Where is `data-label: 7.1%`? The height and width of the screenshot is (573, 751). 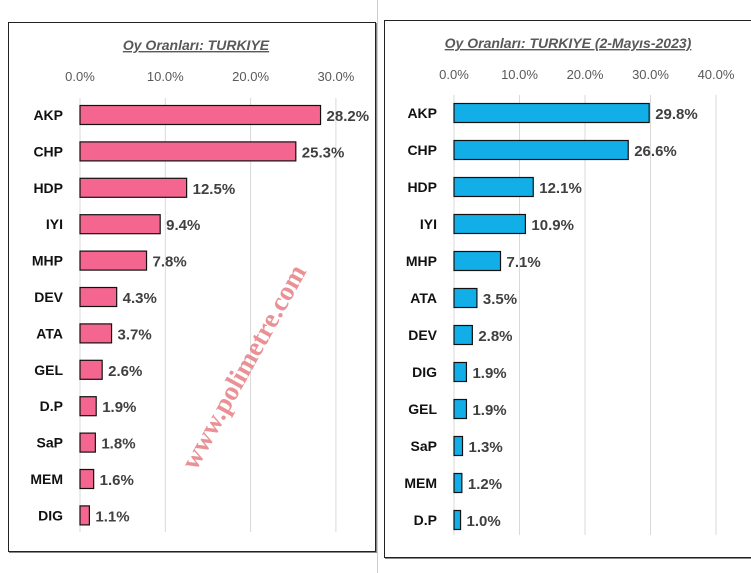 data-label: 7.1% is located at coordinates (524, 262).